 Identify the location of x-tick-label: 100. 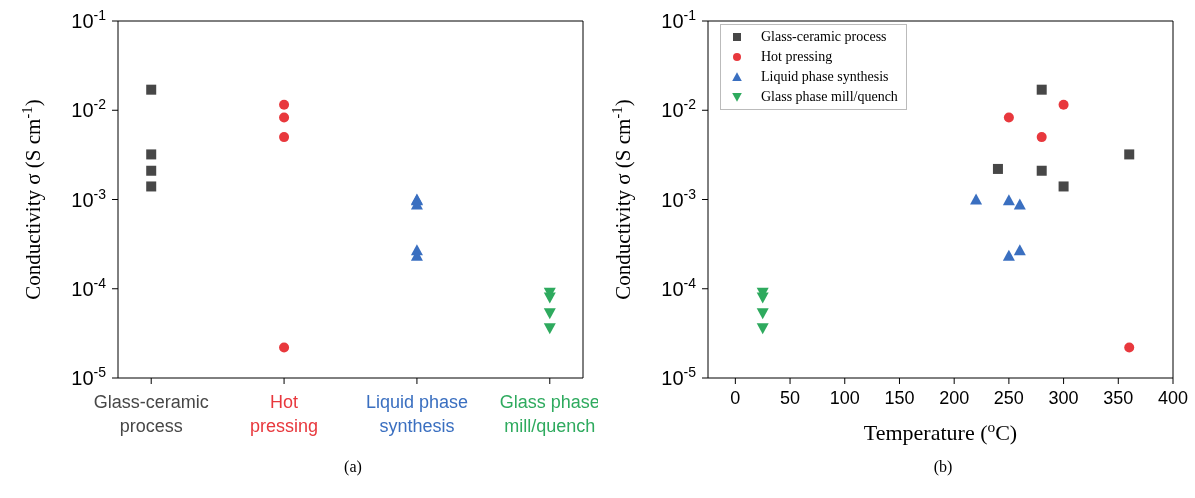
(844, 398).